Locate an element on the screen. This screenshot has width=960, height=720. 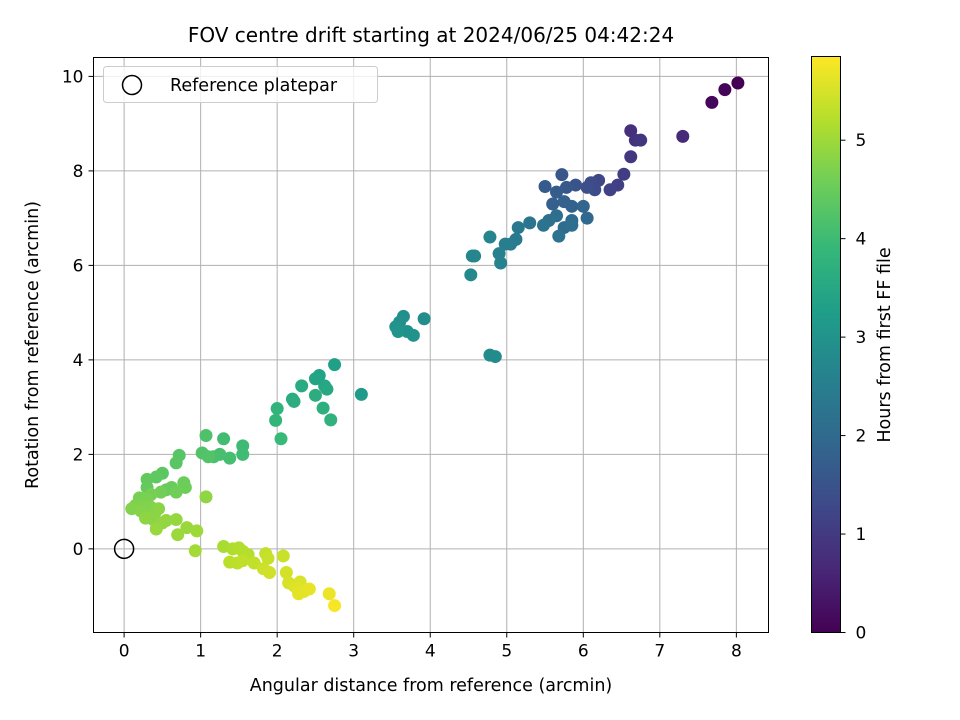
colorbar-tick-label: 3 is located at coordinates (861, 338).